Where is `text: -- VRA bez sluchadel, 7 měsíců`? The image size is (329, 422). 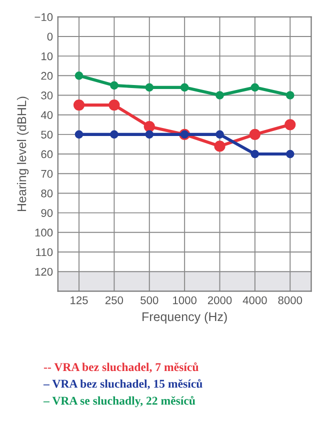
text: -- VRA bez sluchadel, 7 měsíců is located at coordinates (121, 367).